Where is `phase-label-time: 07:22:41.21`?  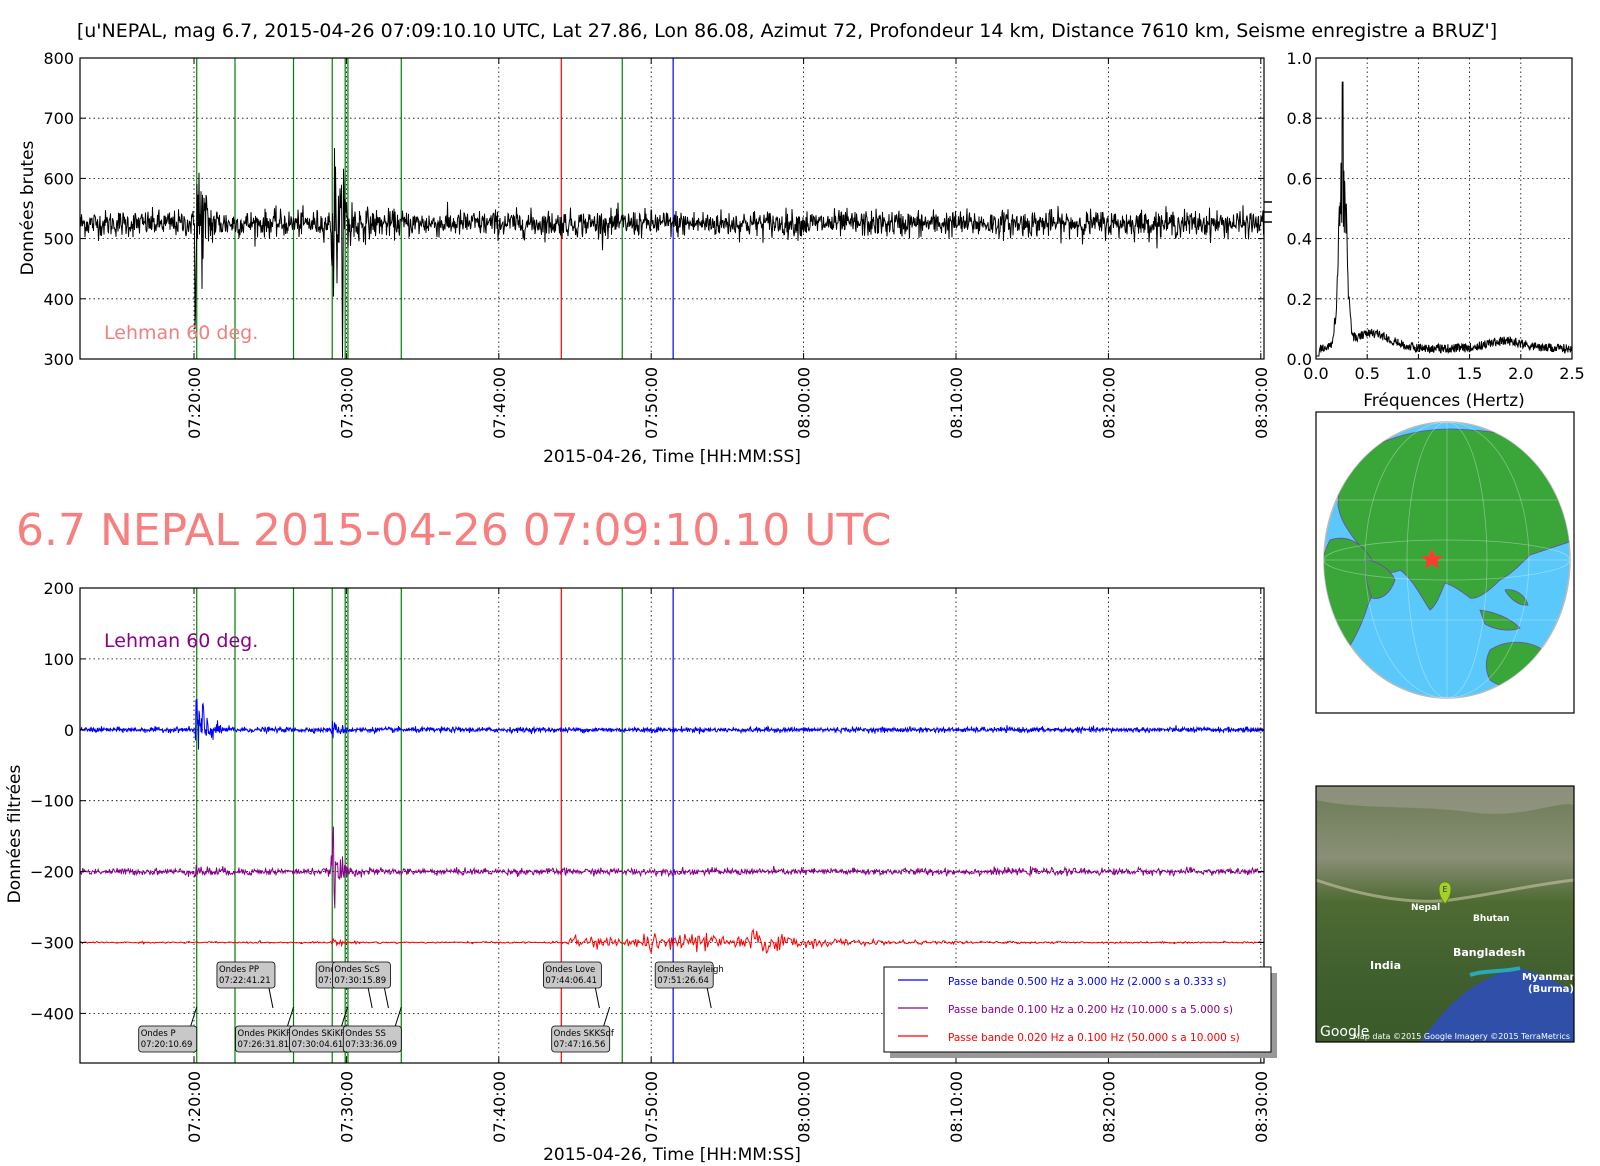 phase-label-time: 07:22:41.21 is located at coordinates (245, 981).